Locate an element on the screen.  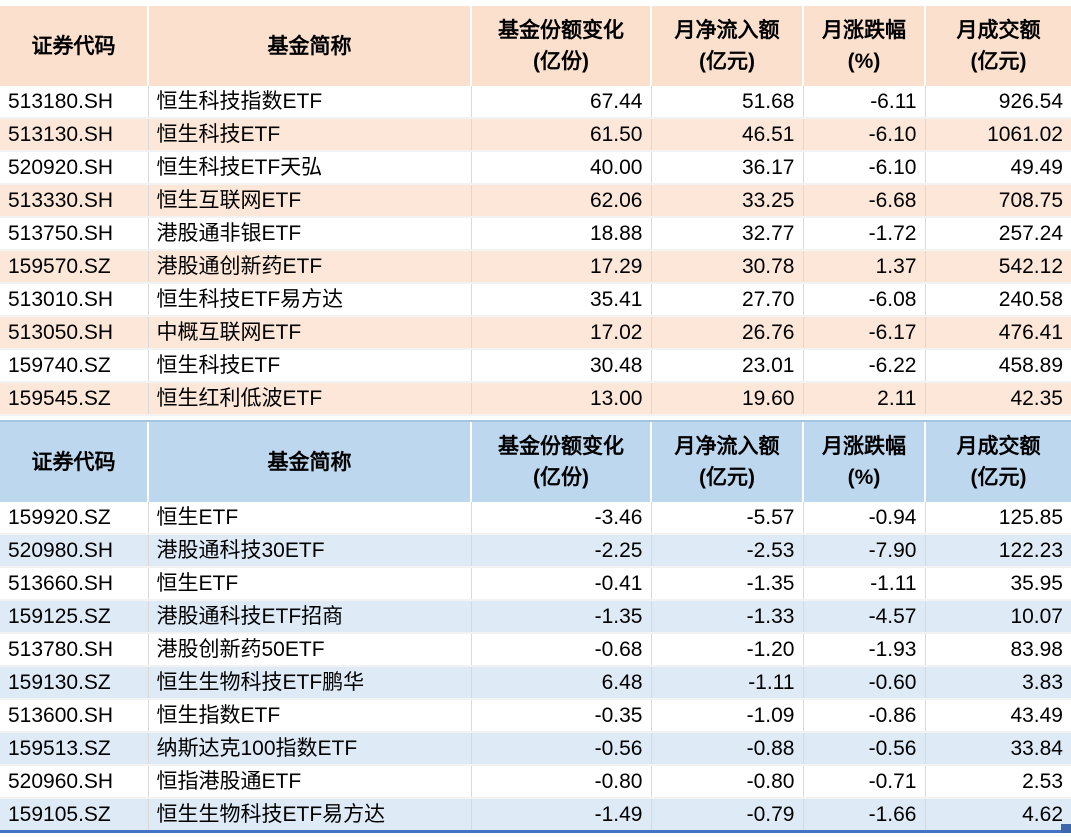
table-row: 513600.SH 恒生指数ETF -0.35 -1.09 -0.86 43.49 is located at coordinates (535, 716).